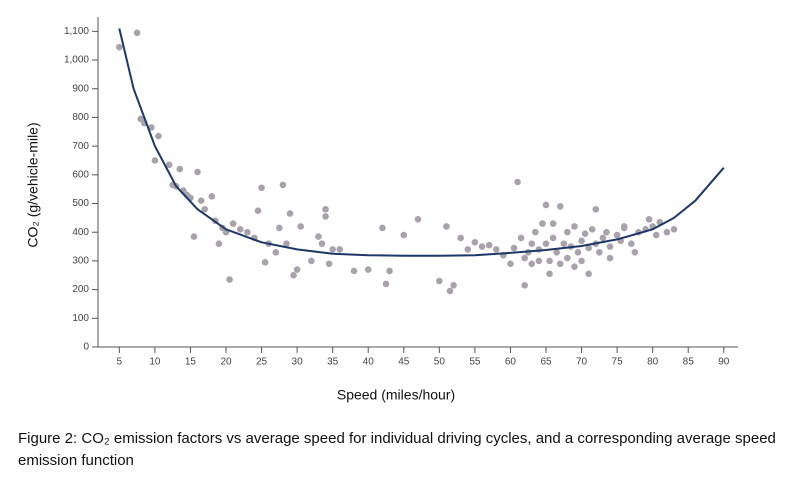  What do you see at coordinates (76, 60) in the screenshot?
I see `y-tick-label: 1,000` at bounding box center [76, 60].